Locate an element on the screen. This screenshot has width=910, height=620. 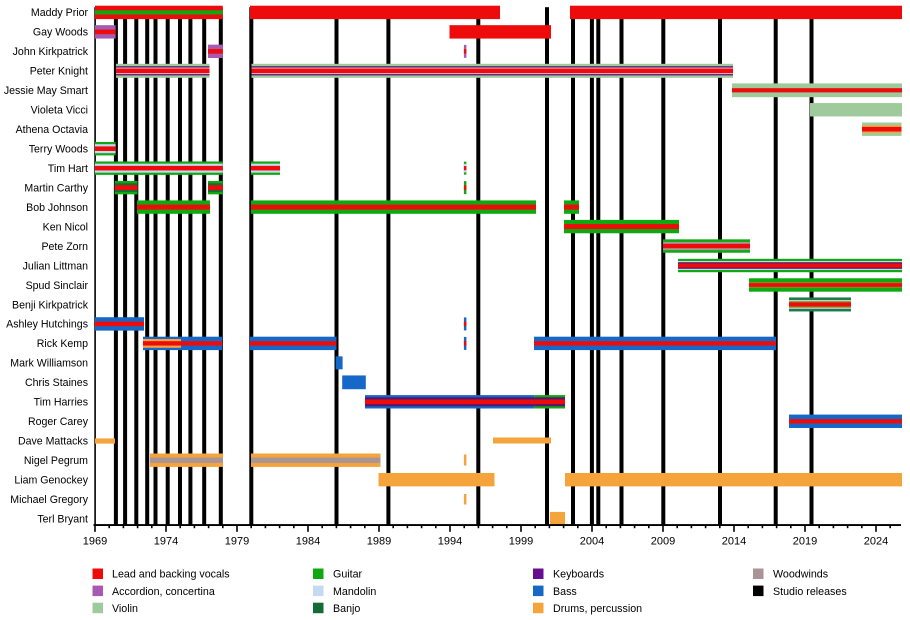
svg-text: Michael Gregory is located at coordinates (49, 500).